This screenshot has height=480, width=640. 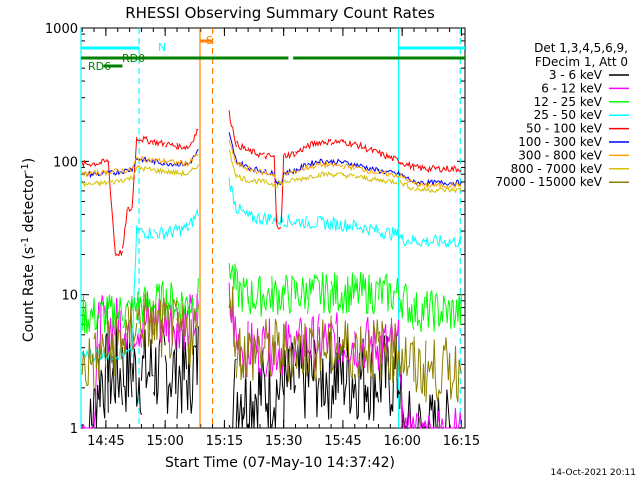 What do you see at coordinates (74, 429) in the screenshot?
I see `y-tick-label: 1` at bounding box center [74, 429].